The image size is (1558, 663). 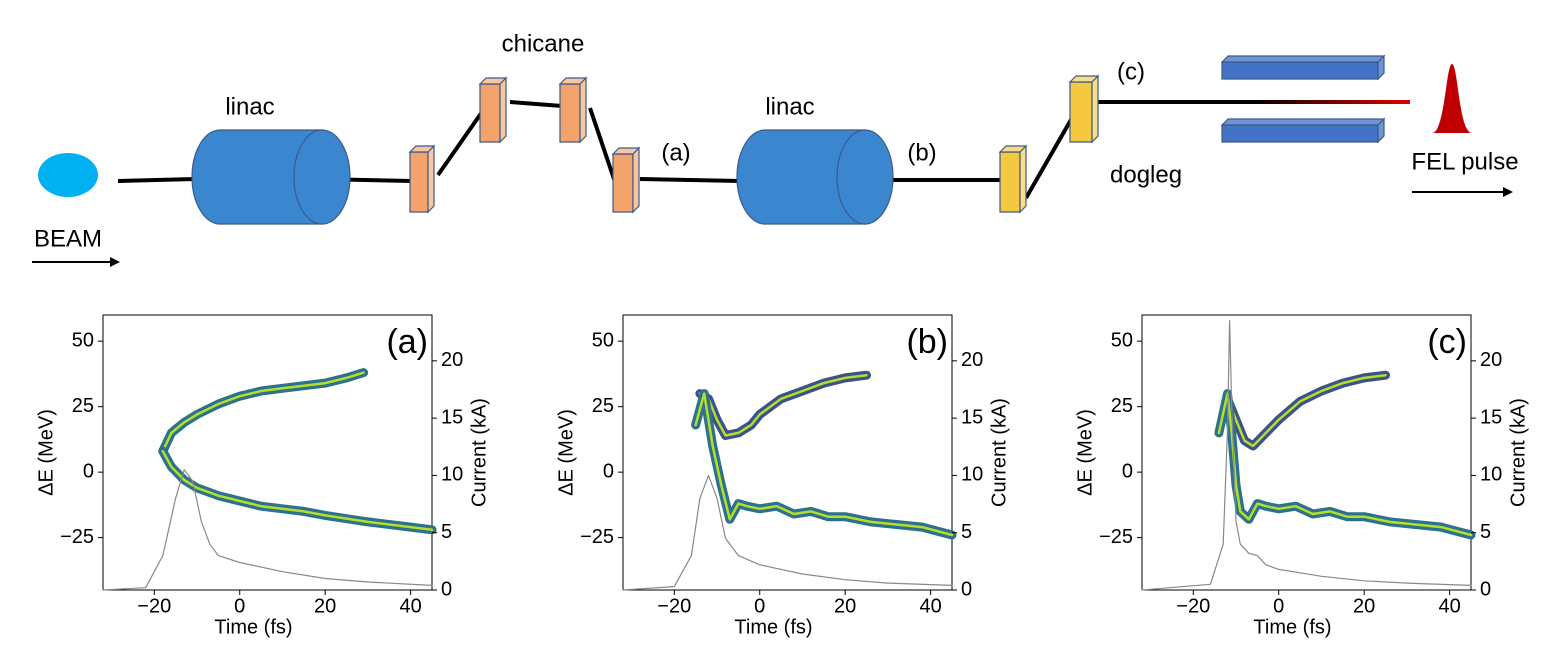 I want to click on point-label: (b), so click(x=921, y=152).